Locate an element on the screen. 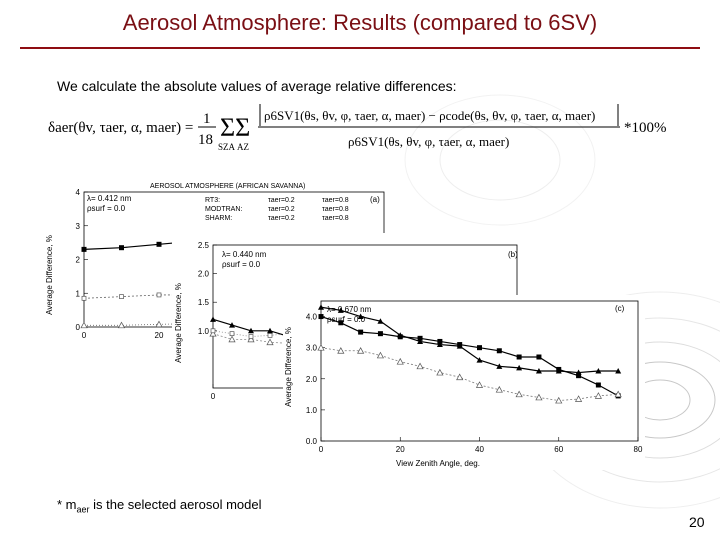  chart-c-frame is located at coordinates (479, 371).